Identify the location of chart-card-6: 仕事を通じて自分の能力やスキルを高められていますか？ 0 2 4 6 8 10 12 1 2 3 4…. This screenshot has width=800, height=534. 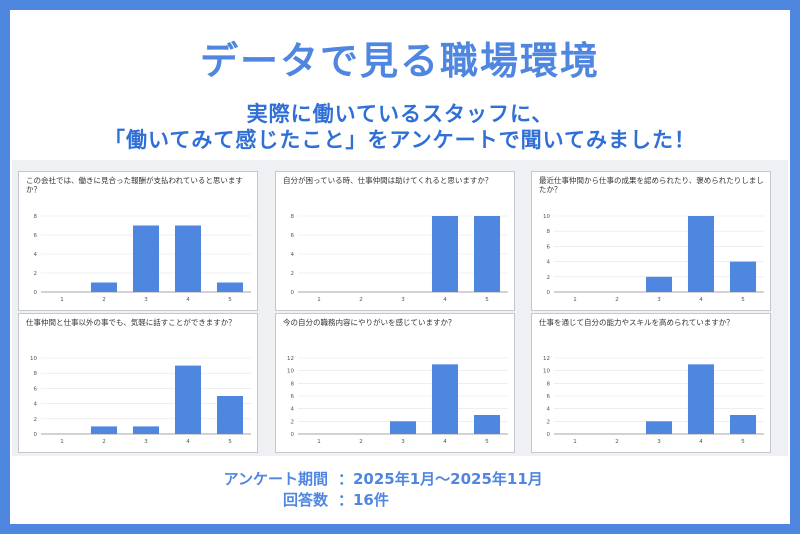
(651, 383).